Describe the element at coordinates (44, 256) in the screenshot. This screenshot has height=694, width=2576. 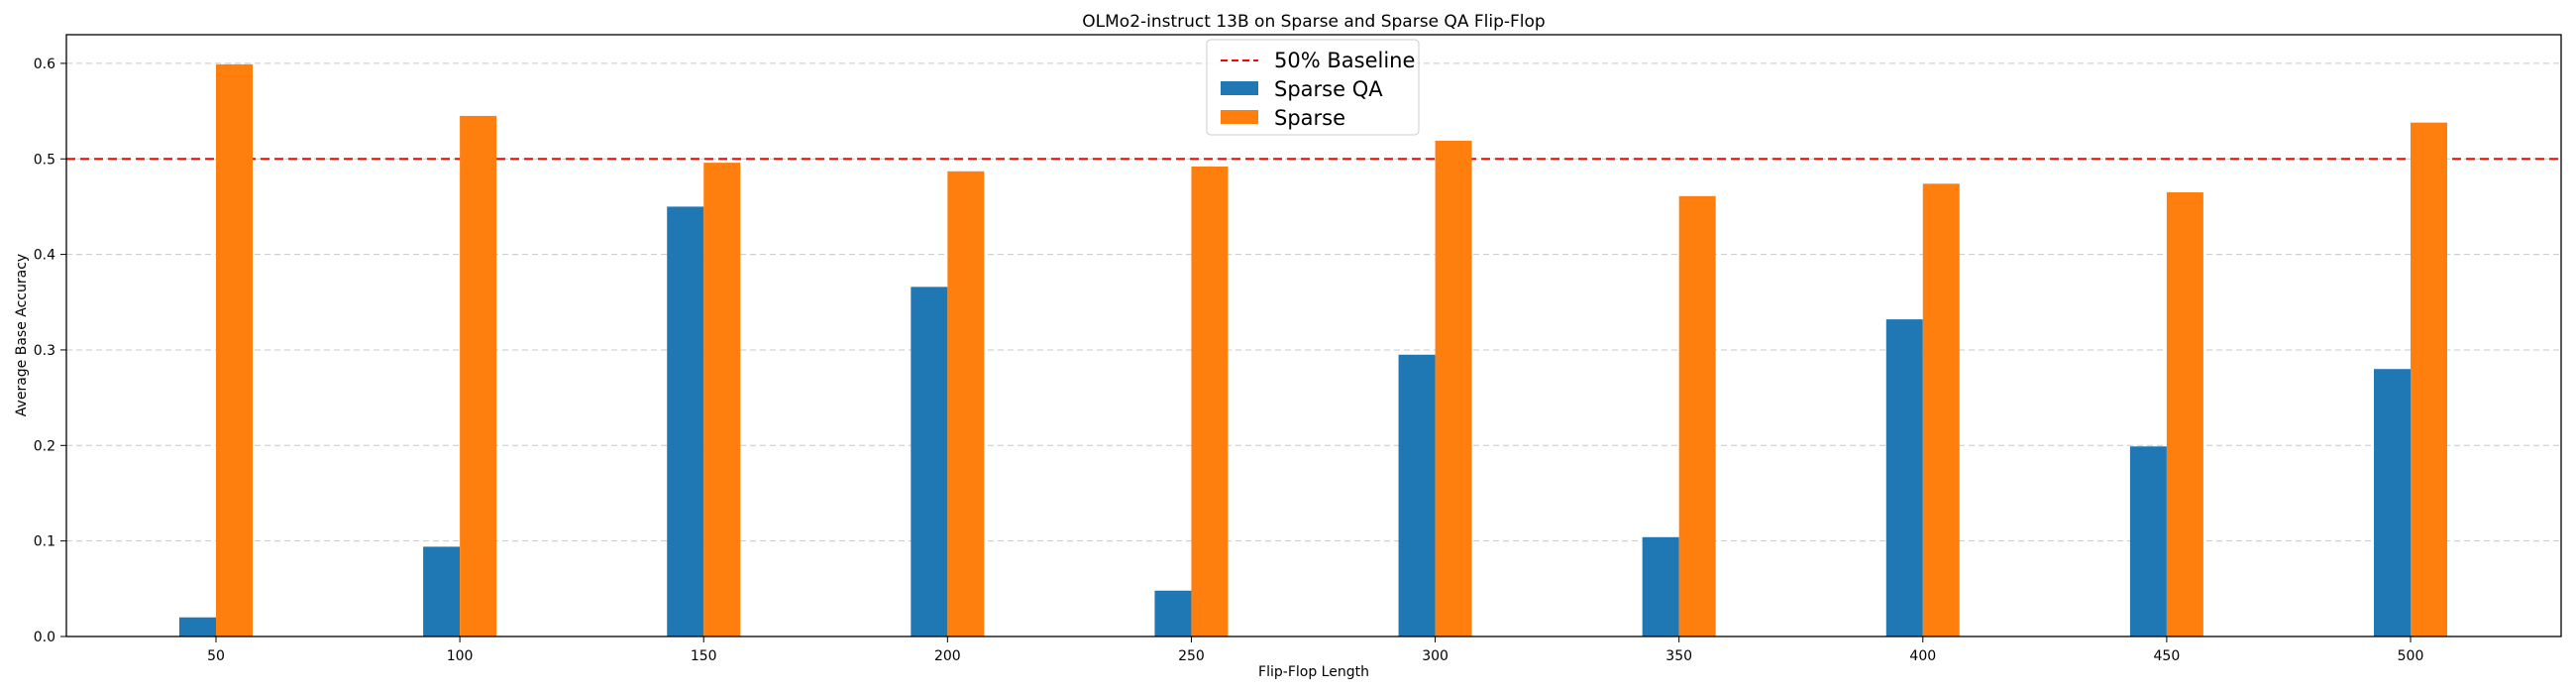
I see `y-tick-label: 0.4` at that location.